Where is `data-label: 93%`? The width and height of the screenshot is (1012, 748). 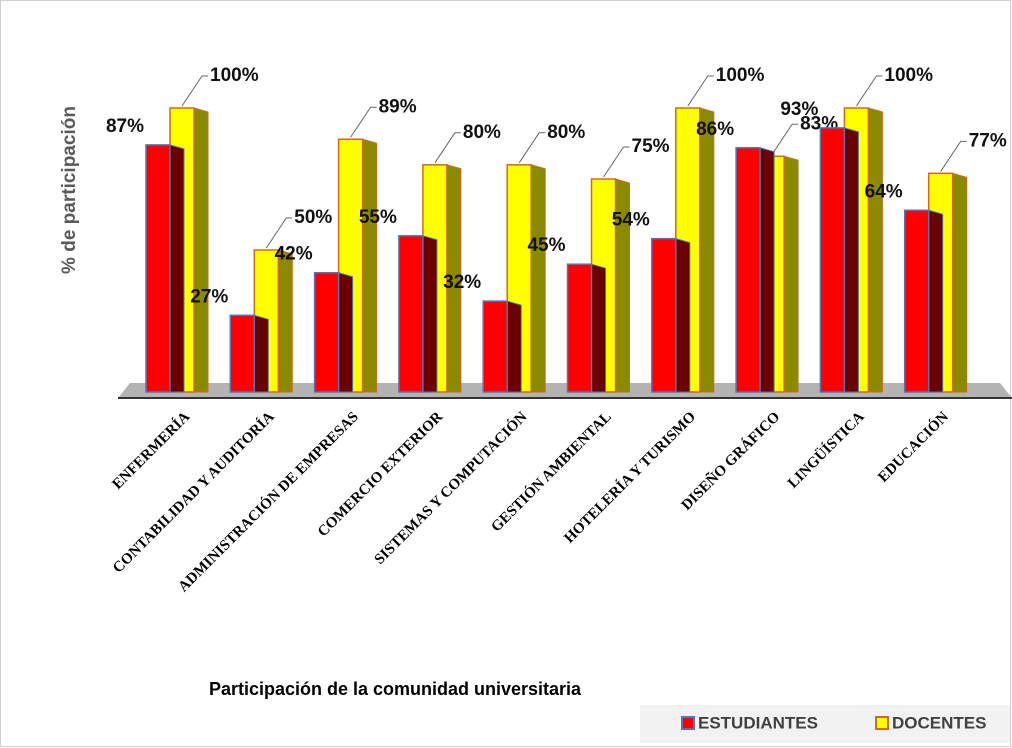
data-label: 93% is located at coordinates (799, 109).